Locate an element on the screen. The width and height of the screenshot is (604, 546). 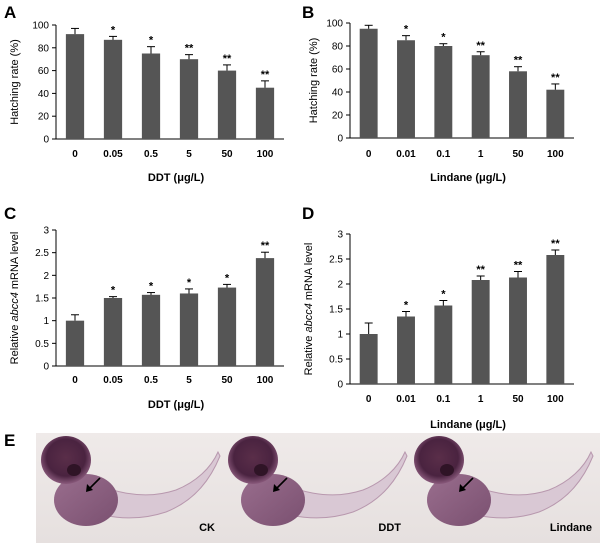
larva-photo: DDT is located at coordinates (316, 488).